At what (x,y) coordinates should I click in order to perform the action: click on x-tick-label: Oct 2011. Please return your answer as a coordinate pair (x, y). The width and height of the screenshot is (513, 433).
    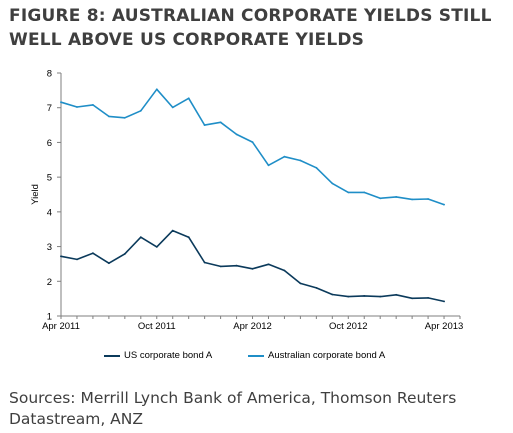
    Looking at the image, I should click on (157, 326).